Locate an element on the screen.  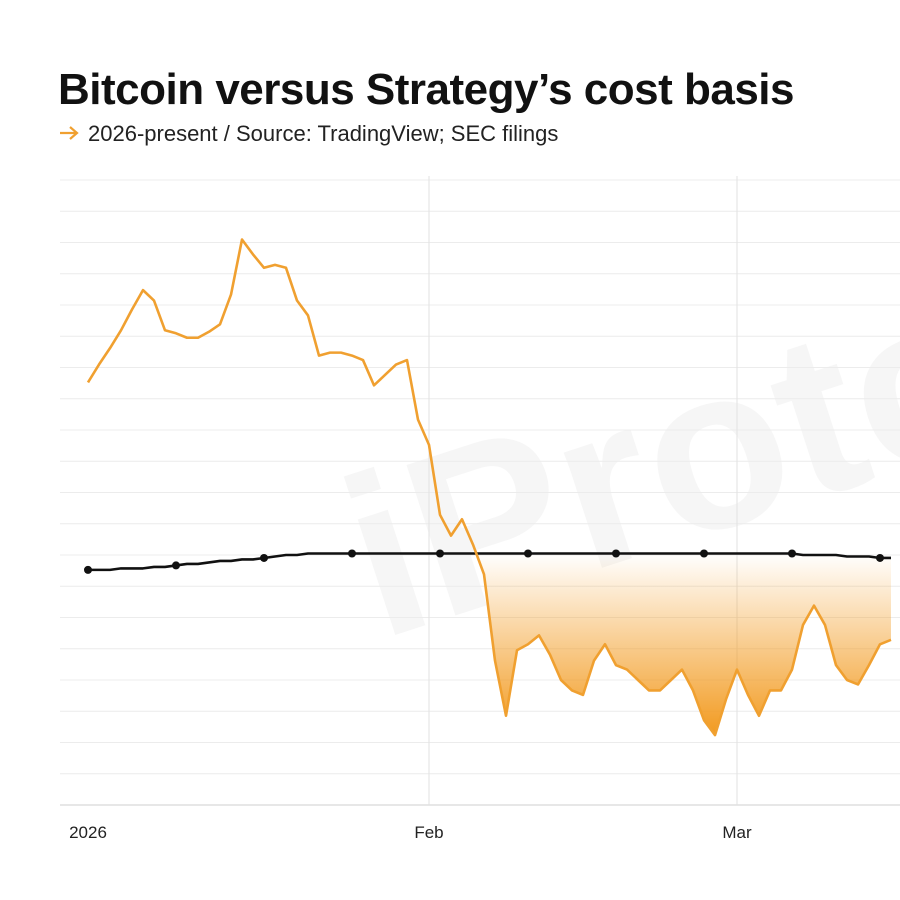
x-tick-label: Feb is located at coordinates (428, 832).